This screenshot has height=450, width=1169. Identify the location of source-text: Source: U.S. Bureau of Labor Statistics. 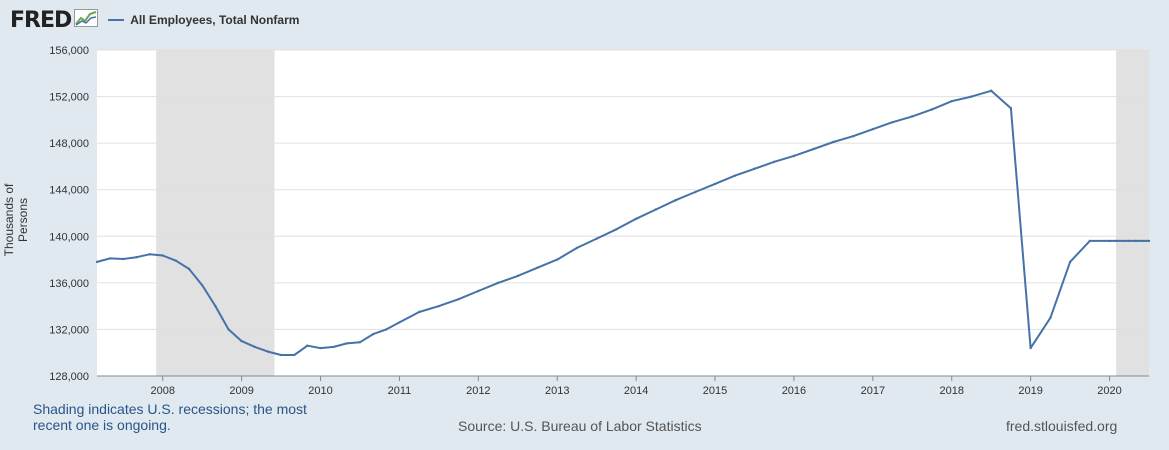
(580, 426).